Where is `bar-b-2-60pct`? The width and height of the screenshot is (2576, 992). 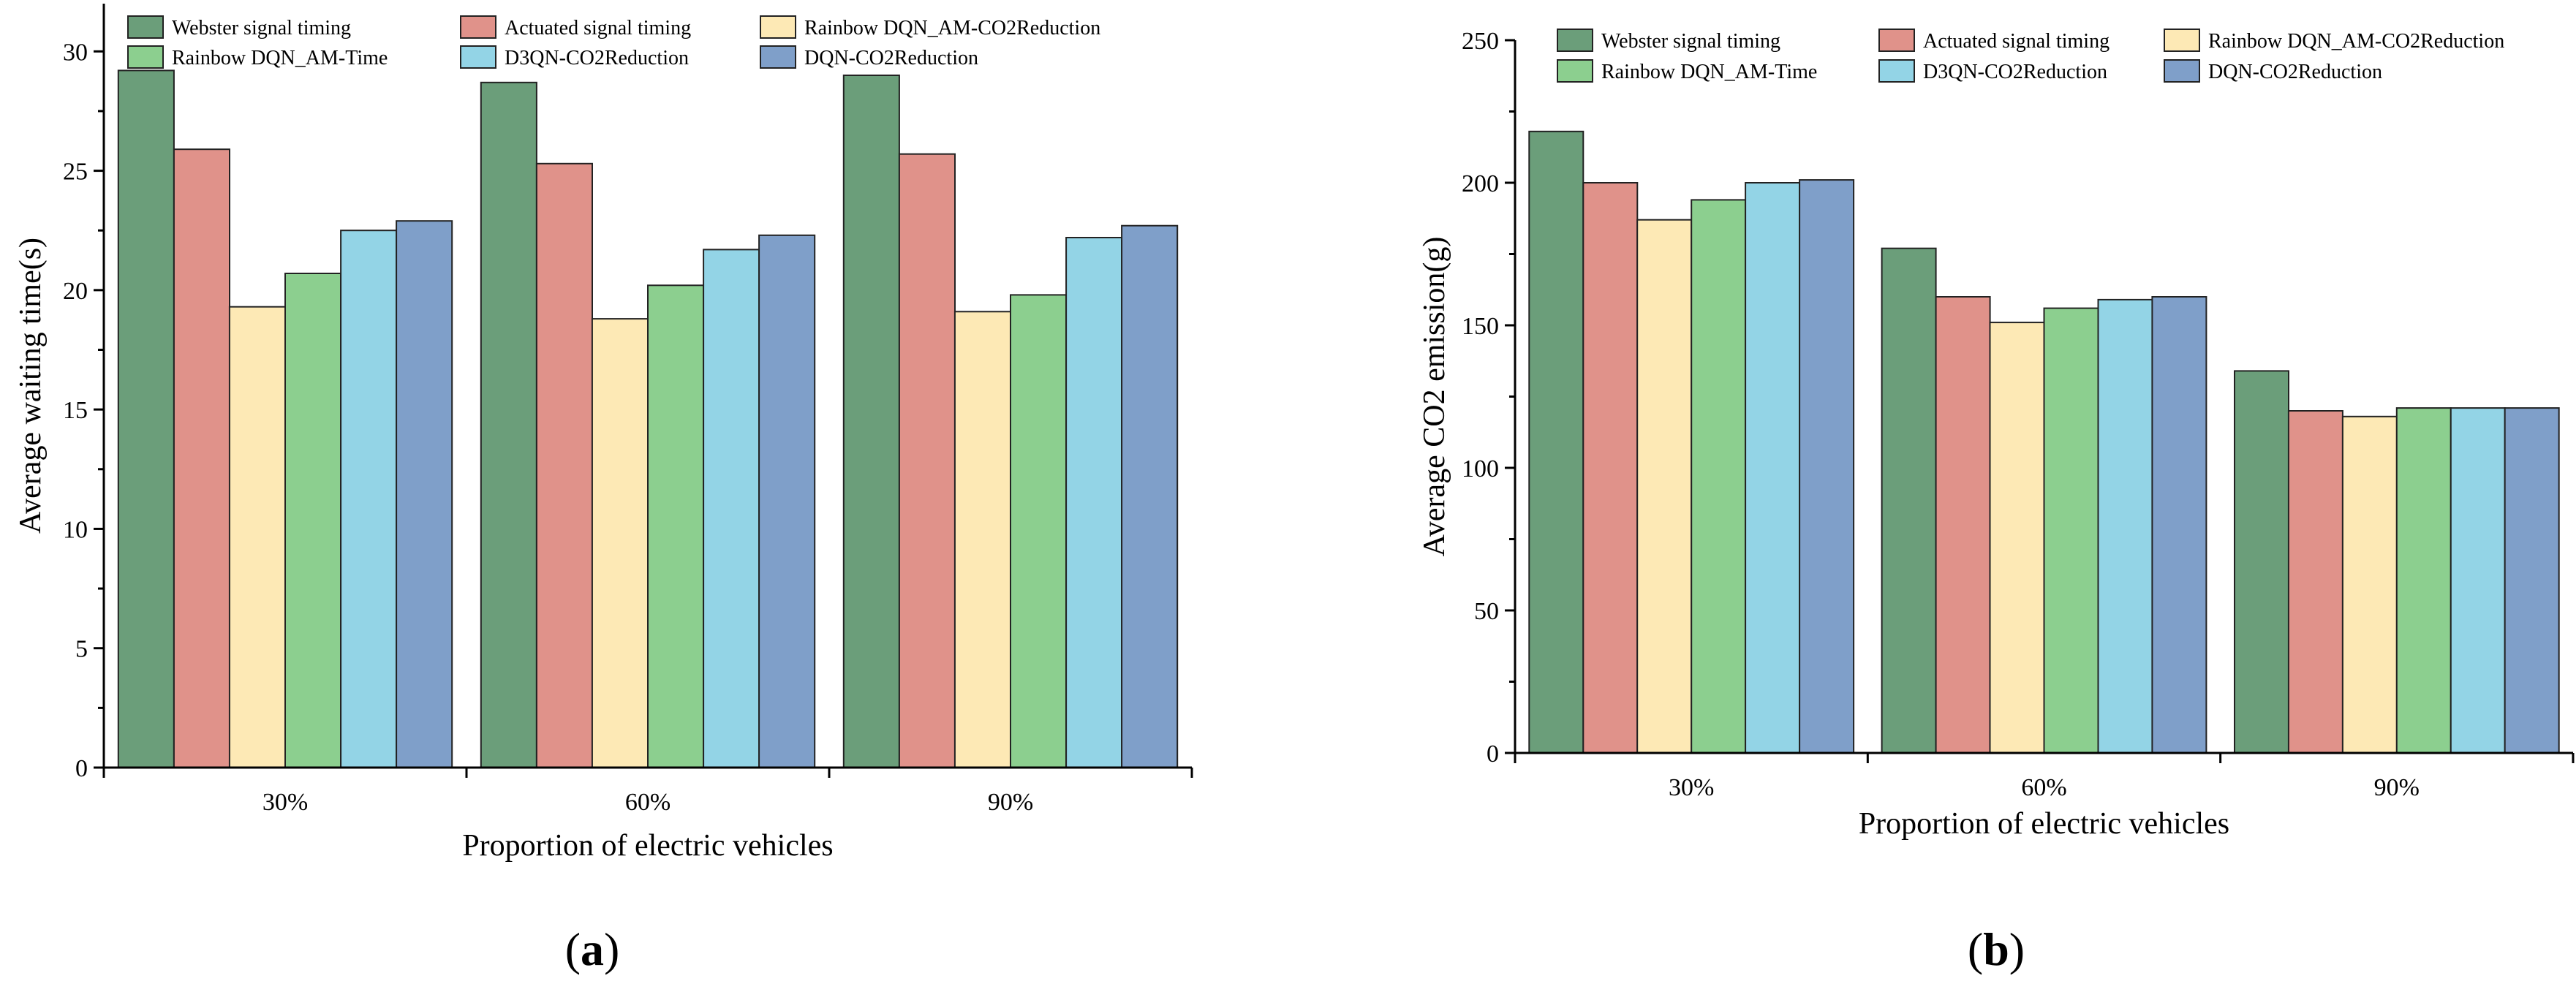 bar-b-2-60pct is located at coordinates (1963, 525).